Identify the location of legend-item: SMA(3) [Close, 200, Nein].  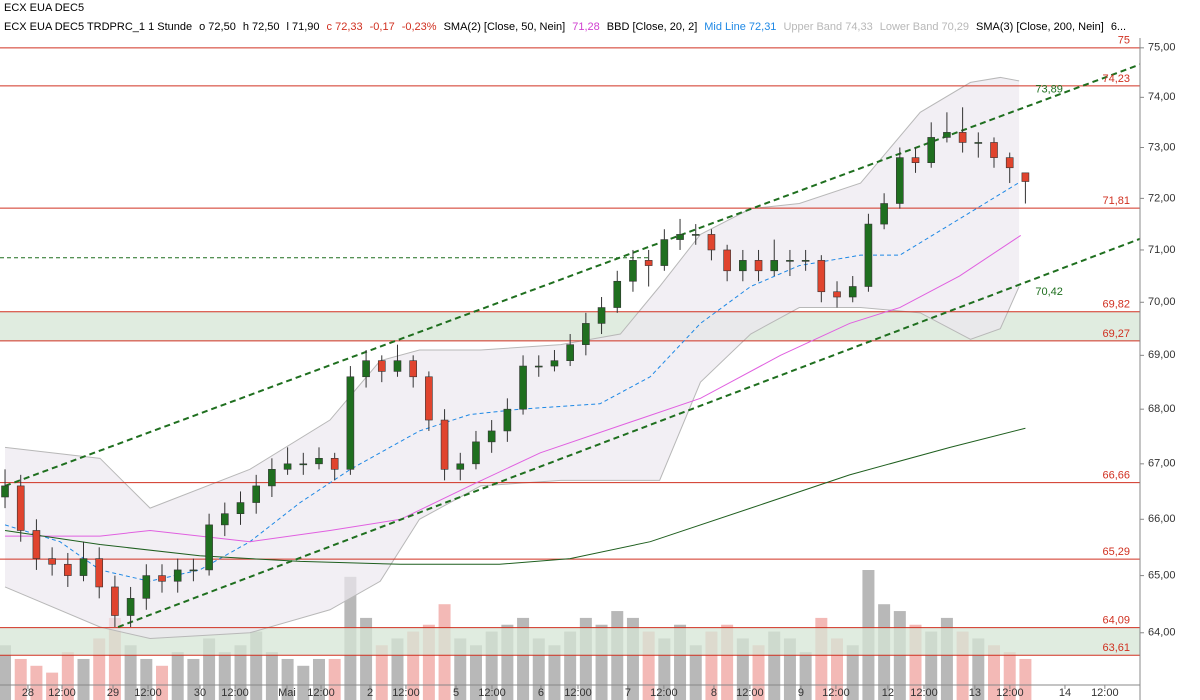
(1040, 27).